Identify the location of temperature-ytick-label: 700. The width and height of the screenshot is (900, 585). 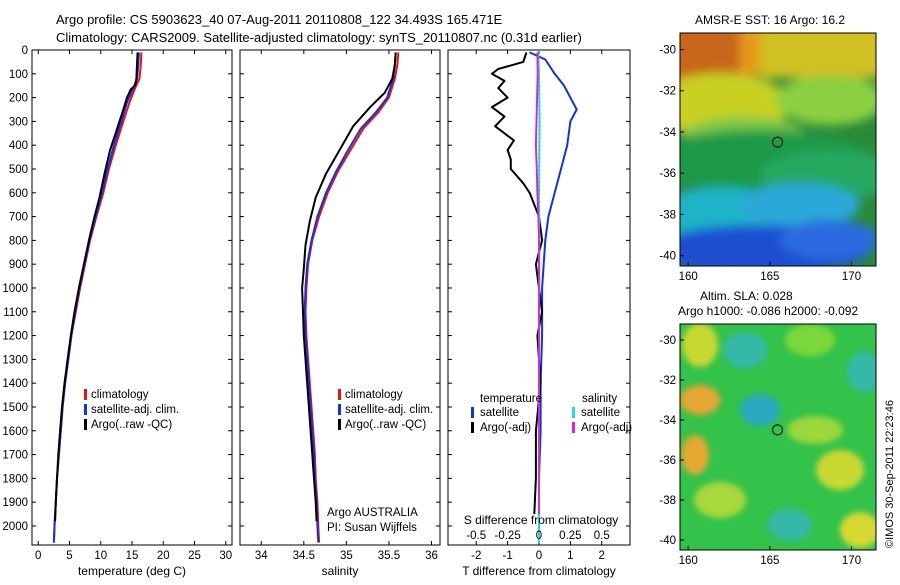
(18, 218).